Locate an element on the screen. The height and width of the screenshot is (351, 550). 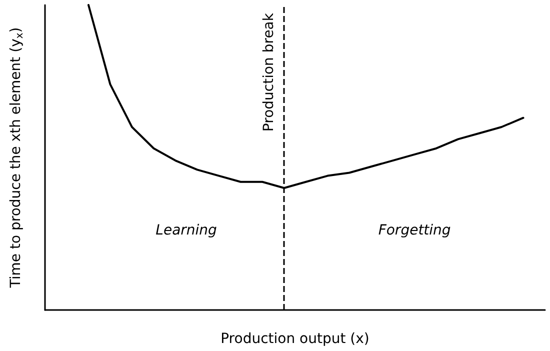
y-axis-title: Time to produce the xth element (yx) is located at coordinates (17, 158).